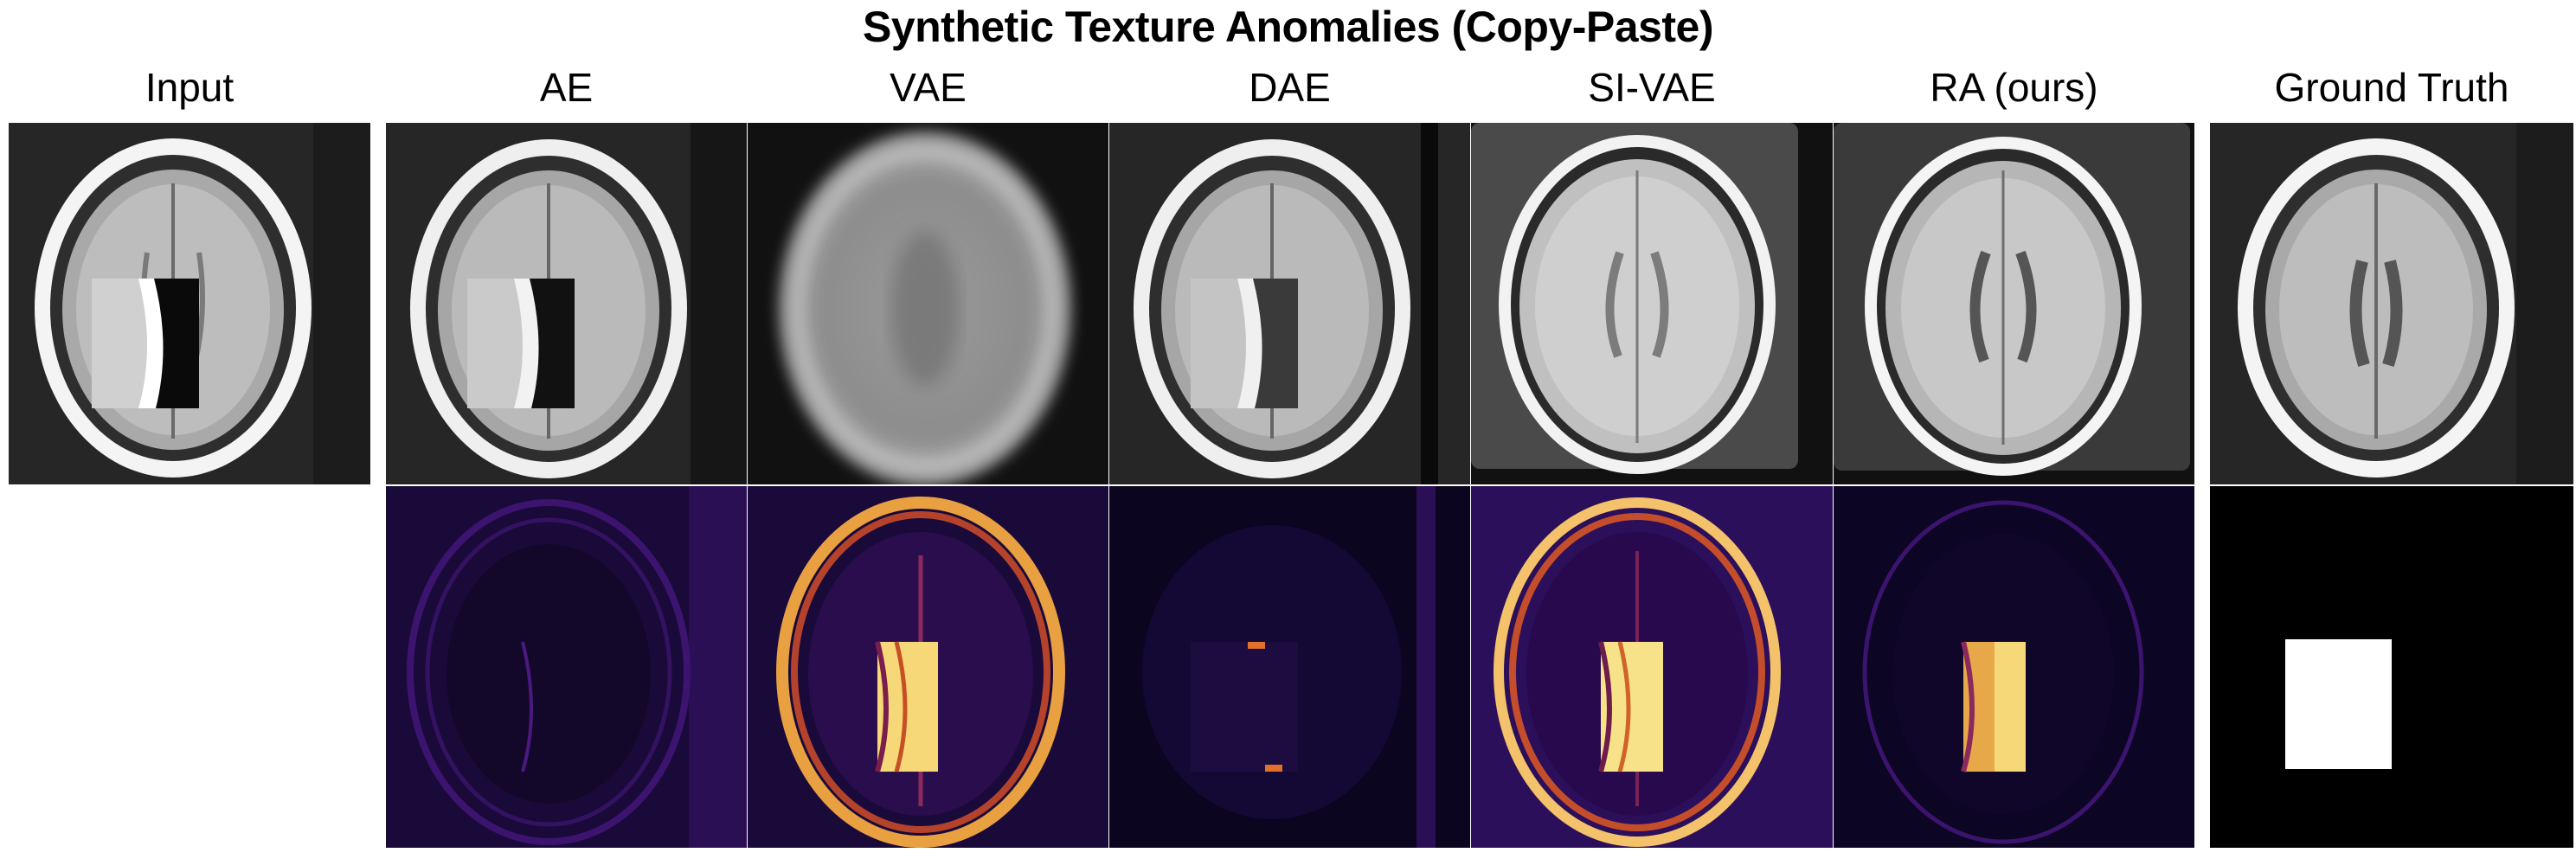 This screenshot has height=859, width=2576. Describe the element at coordinates (1652, 304) in the screenshot. I see `si-vae-reconstruction` at that location.